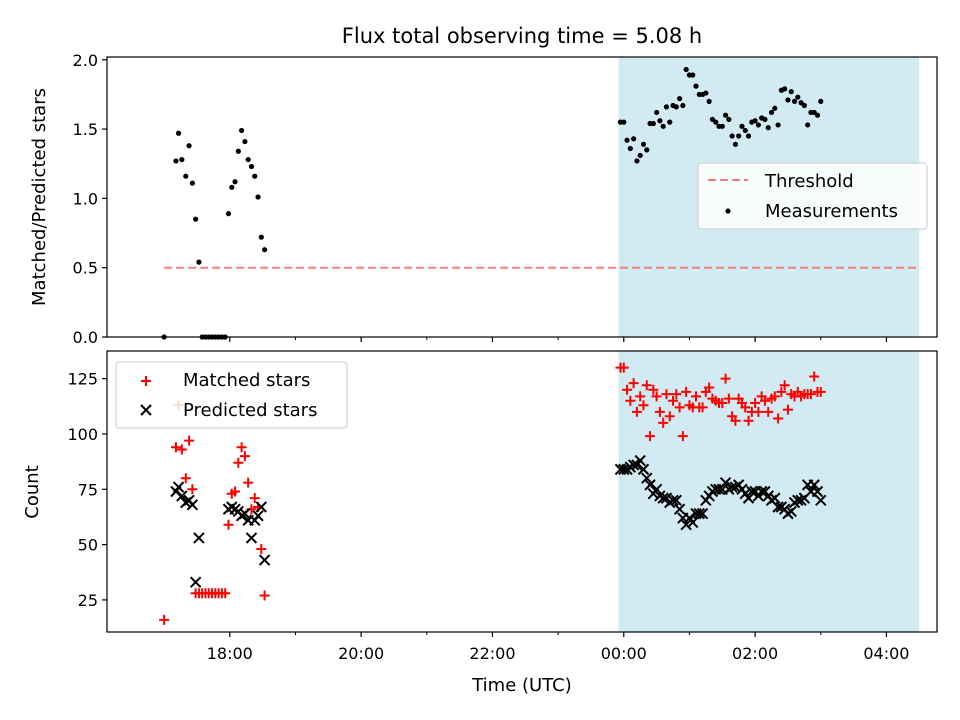 This screenshot has width=960, height=720. Describe the element at coordinates (250, 410) in the screenshot. I see `legend-predicted-label: Predicted stars` at that location.